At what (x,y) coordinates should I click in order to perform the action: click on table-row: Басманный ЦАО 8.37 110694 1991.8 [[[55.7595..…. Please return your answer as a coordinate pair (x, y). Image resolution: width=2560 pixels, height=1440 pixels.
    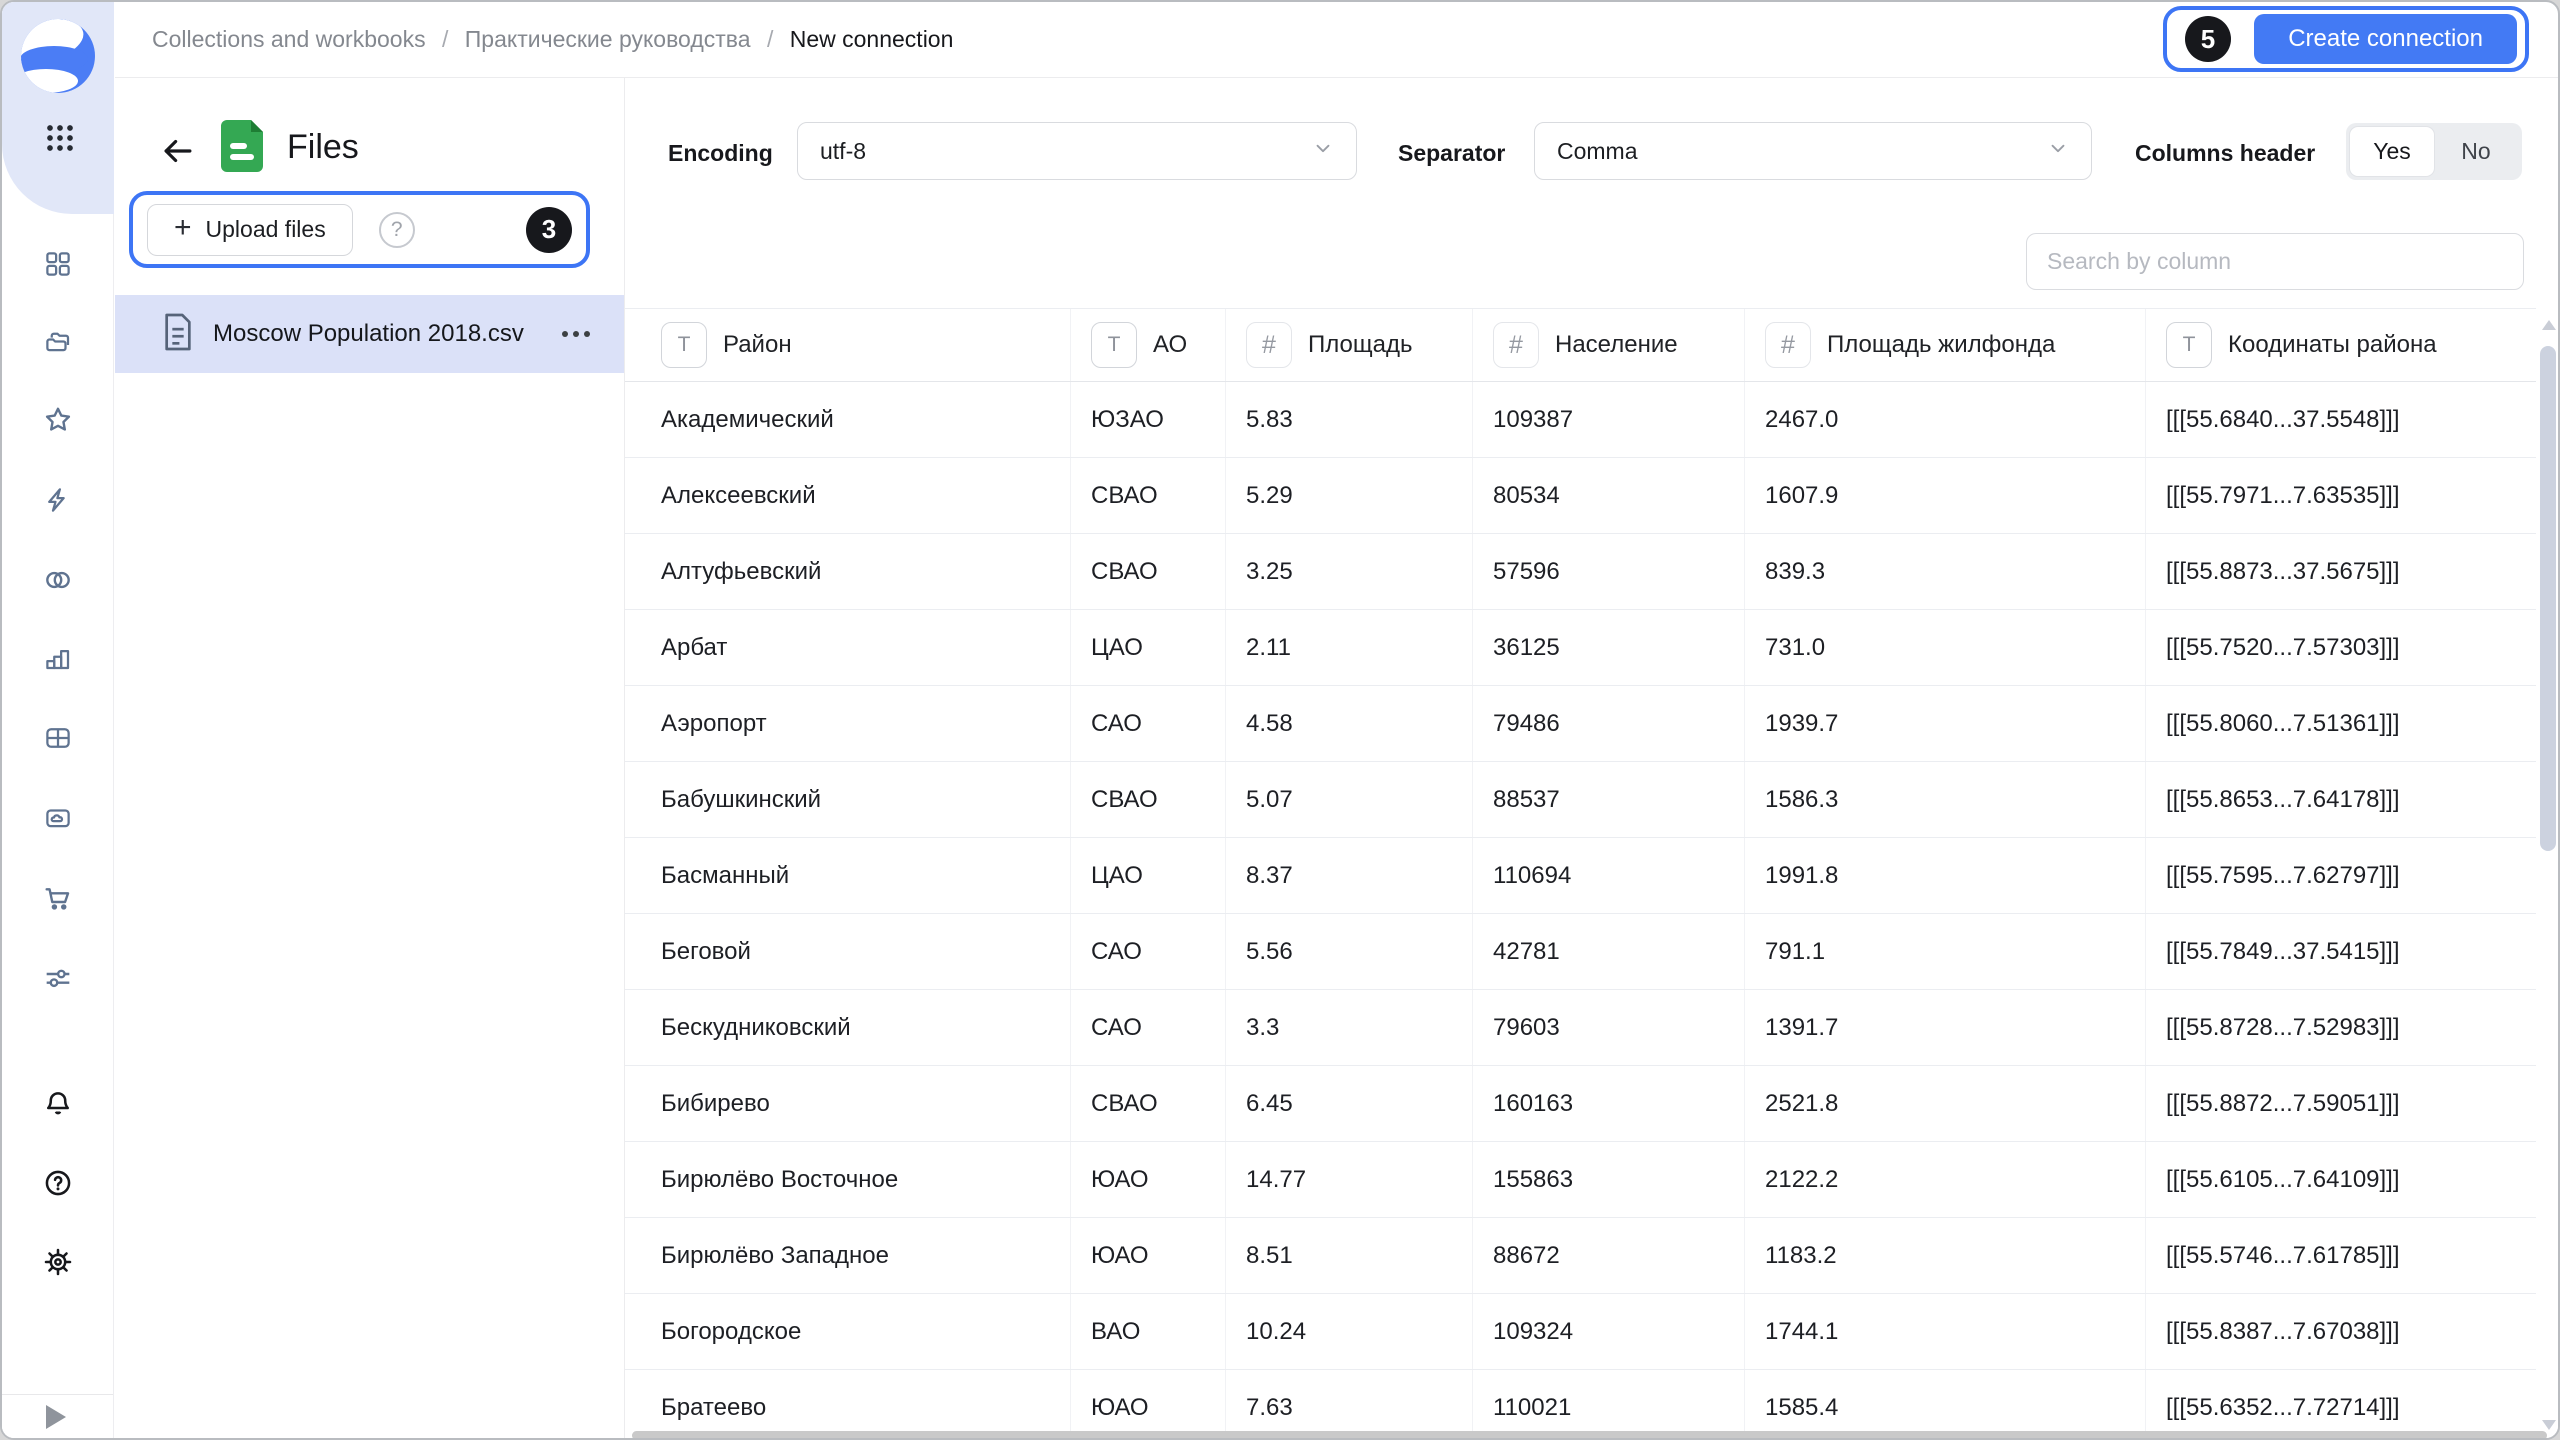
    Looking at the image, I should click on (1580, 876).